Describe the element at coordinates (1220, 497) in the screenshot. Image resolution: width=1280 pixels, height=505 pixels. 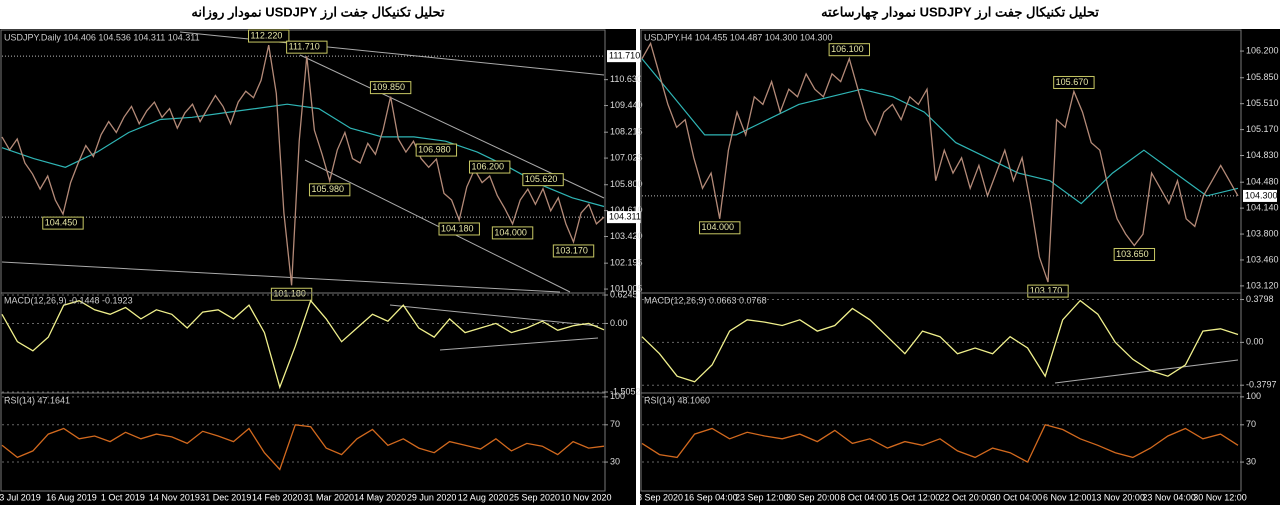
I see `x-tick-label: 30 Nov 12:00` at that location.